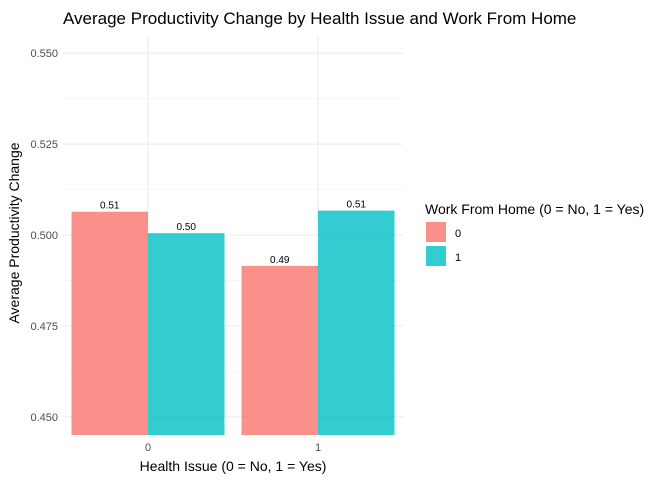 The width and height of the screenshot is (672, 480). What do you see at coordinates (318, 448) in the screenshot?
I see `x-tick-label: 1` at bounding box center [318, 448].